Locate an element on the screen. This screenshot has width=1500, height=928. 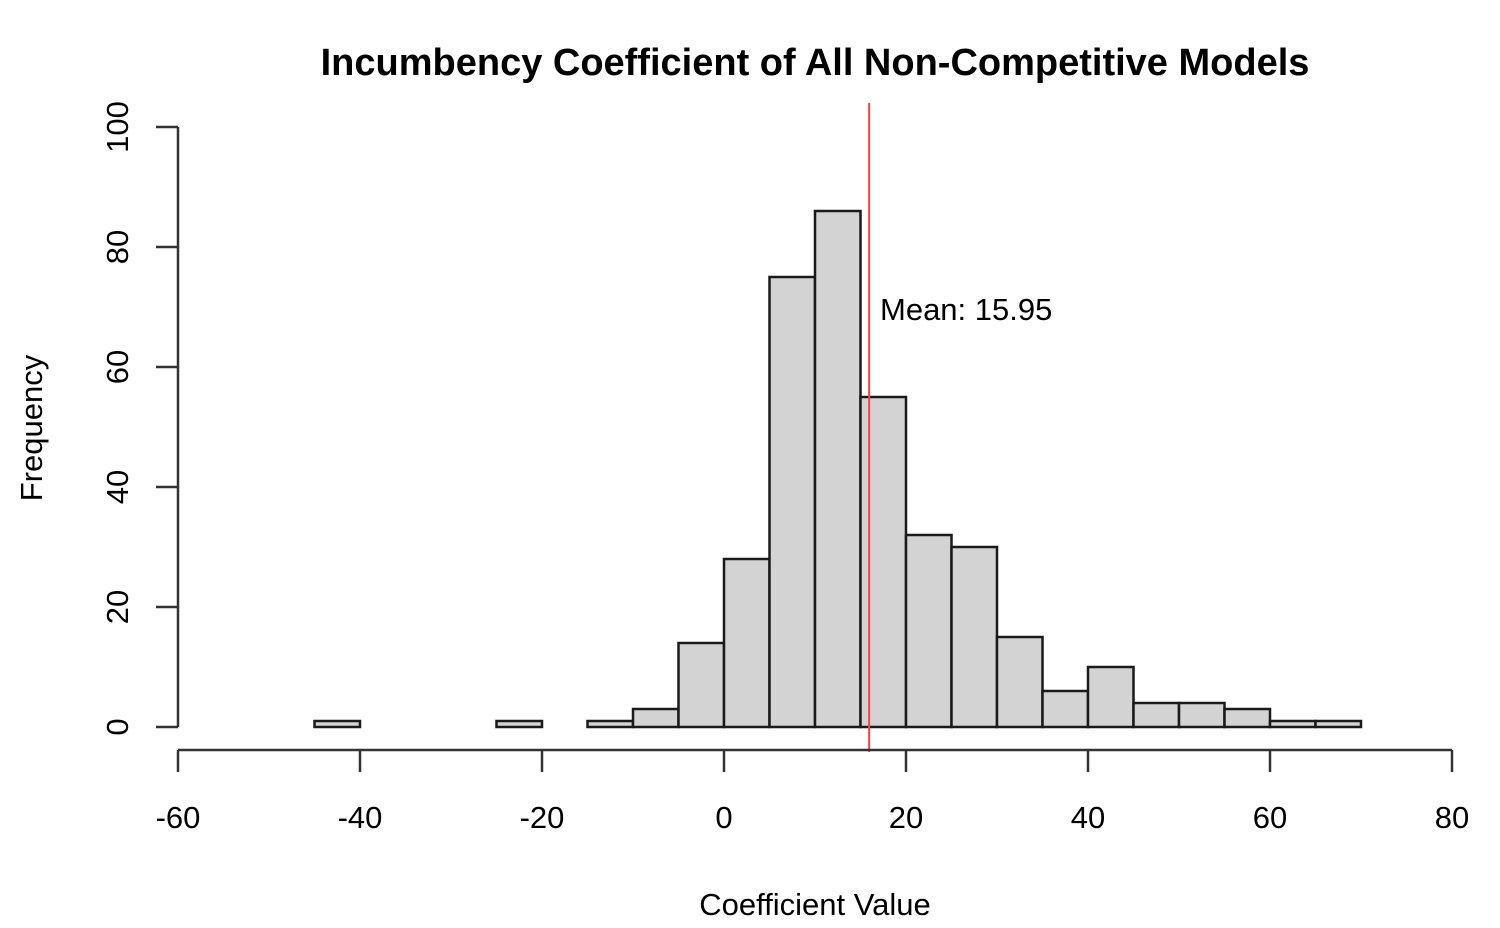
y-tick-label: 80 is located at coordinates (117, 247).